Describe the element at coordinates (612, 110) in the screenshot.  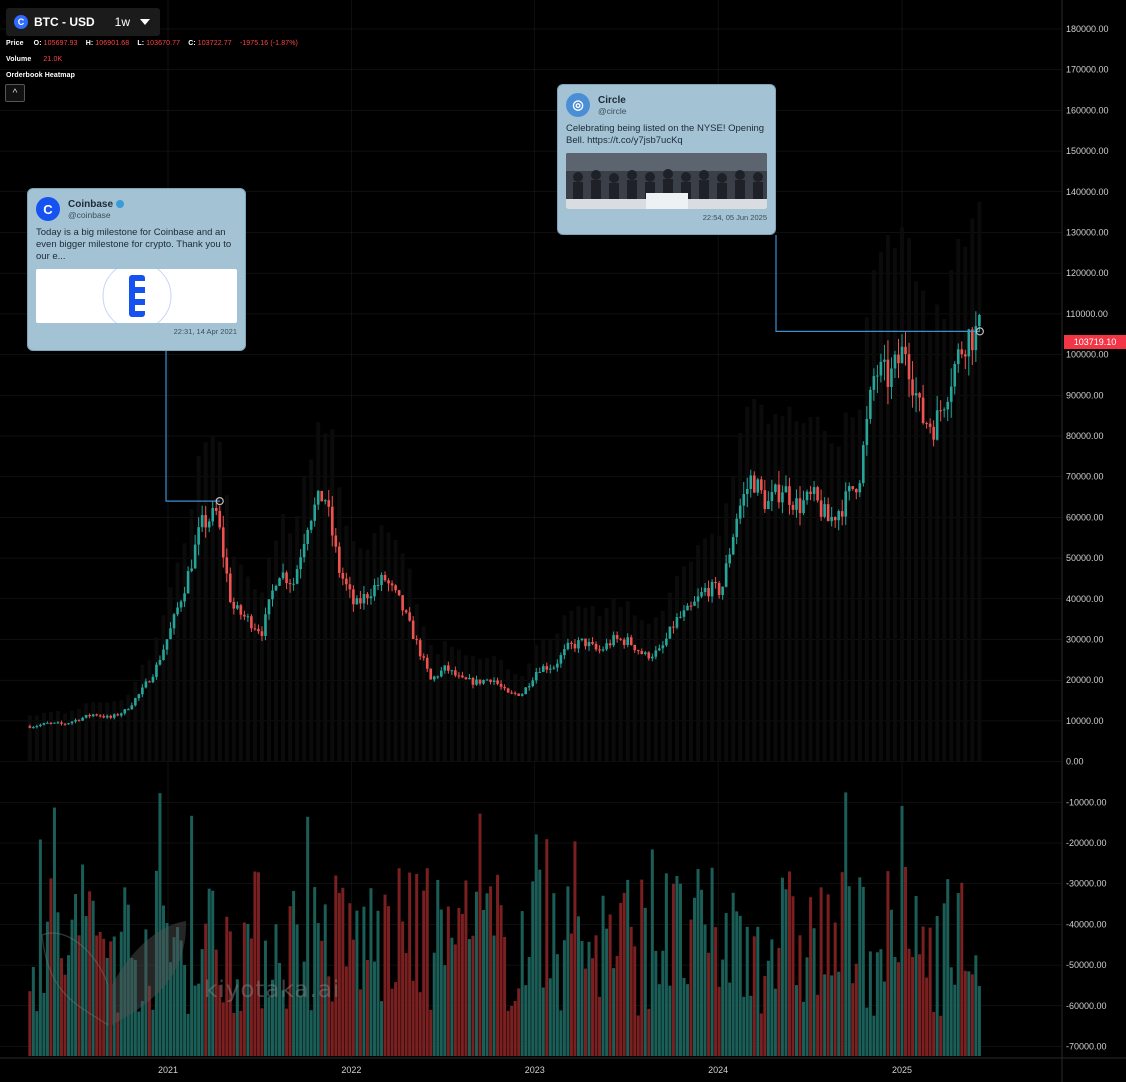
I see `tweet-author-handle: @circle` at that location.